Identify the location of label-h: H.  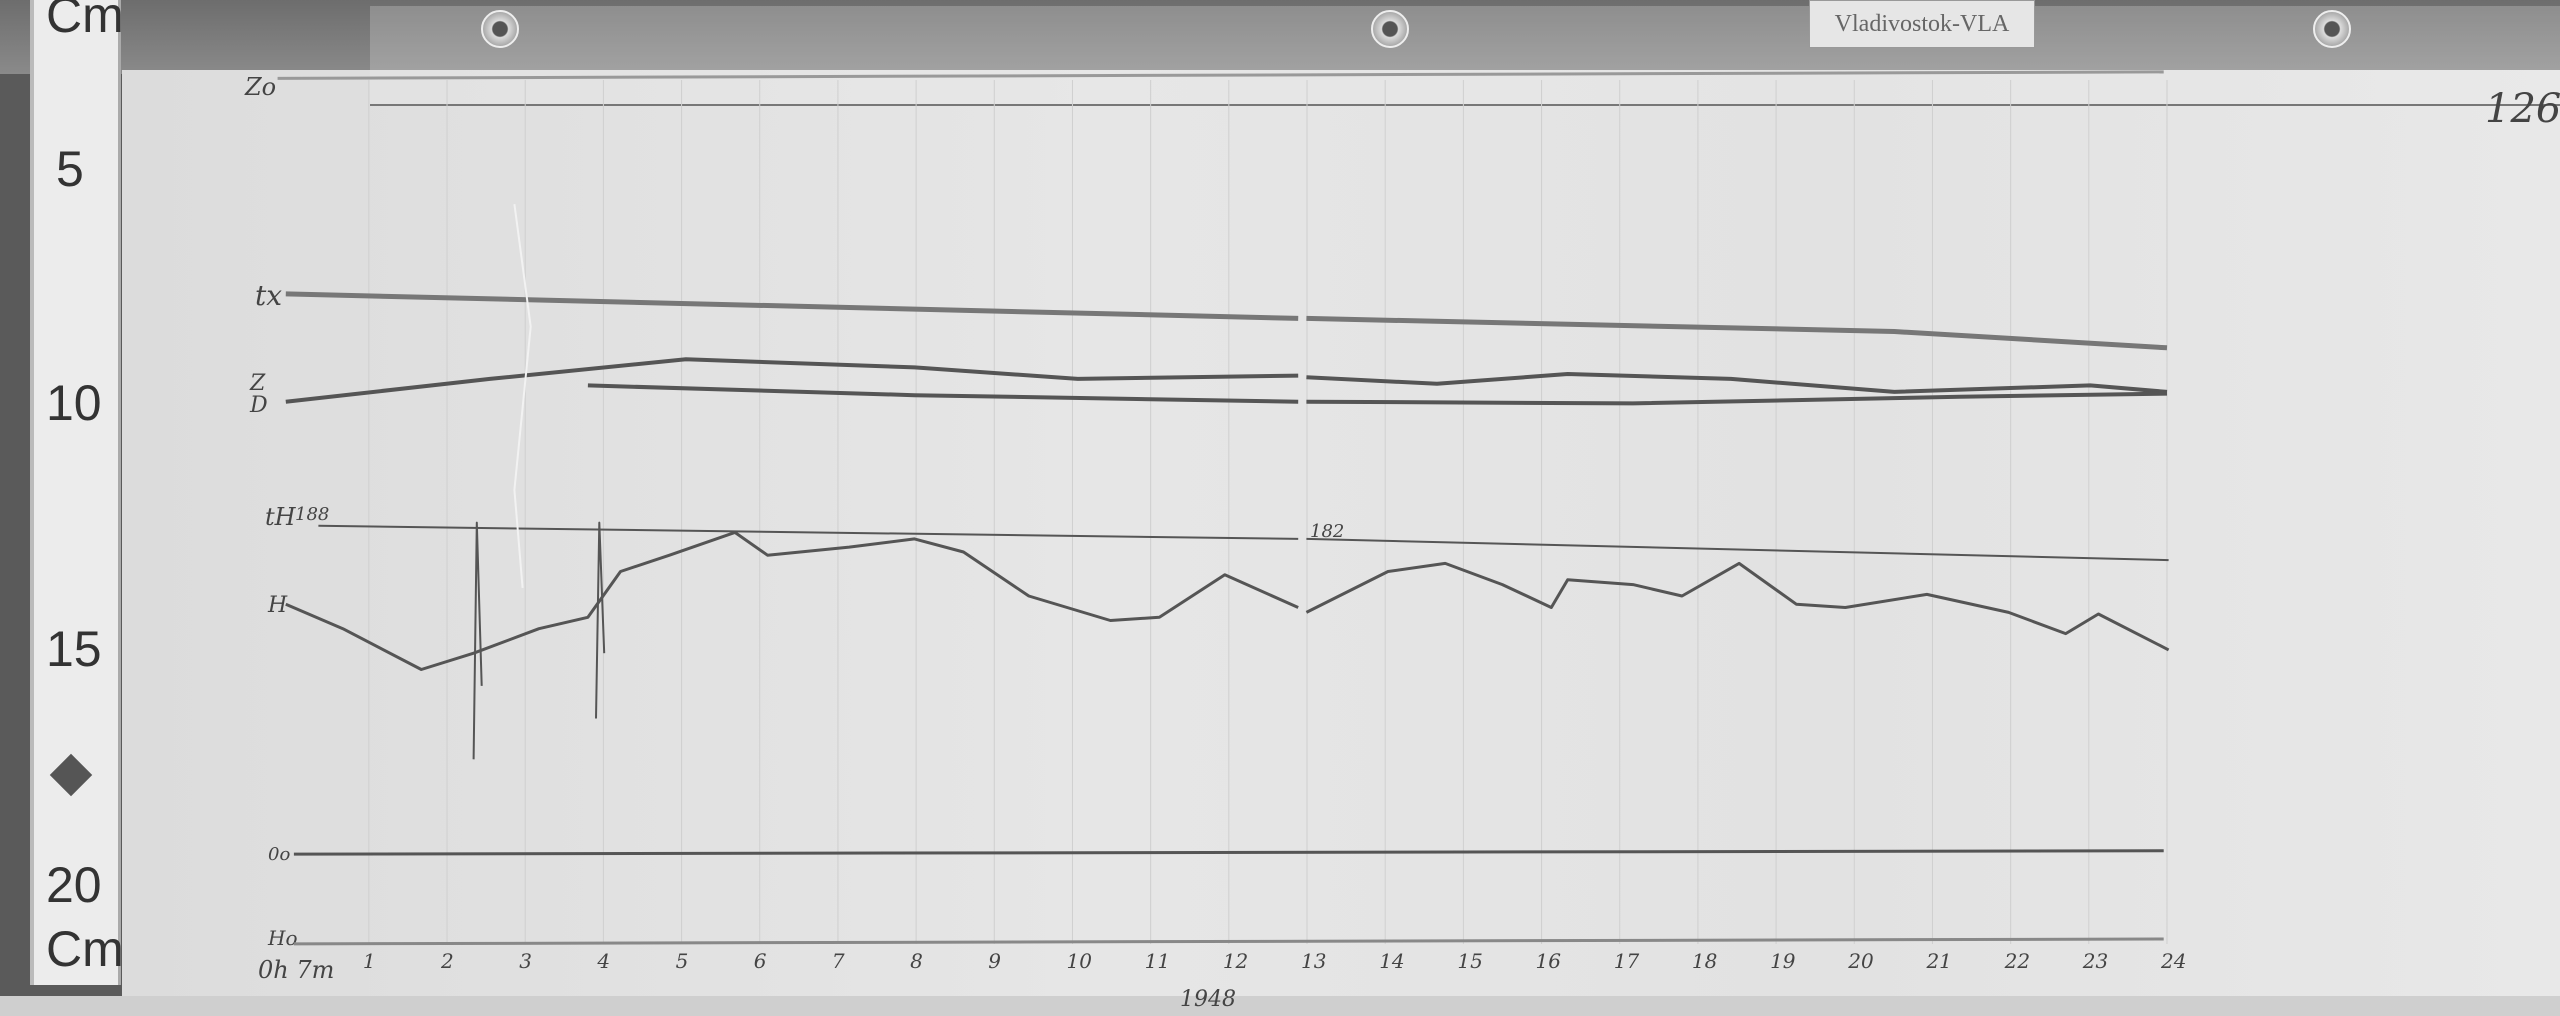
(277, 605).